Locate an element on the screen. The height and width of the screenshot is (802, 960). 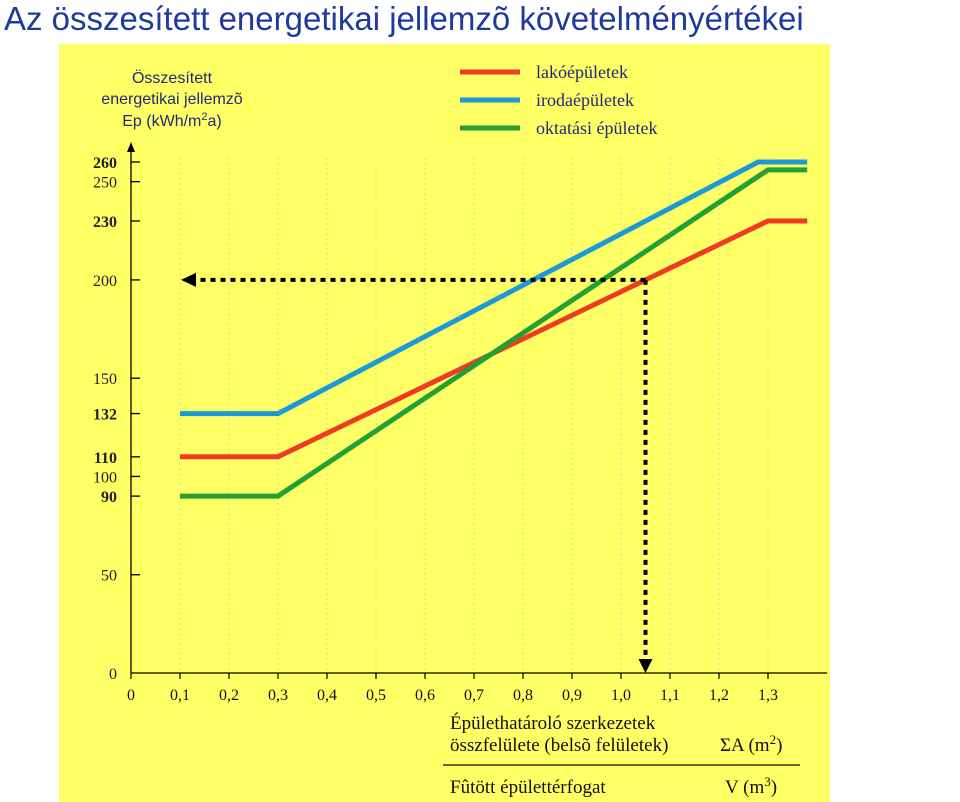
x-tick-label: 0,5 is located at coordinates (376, 695).